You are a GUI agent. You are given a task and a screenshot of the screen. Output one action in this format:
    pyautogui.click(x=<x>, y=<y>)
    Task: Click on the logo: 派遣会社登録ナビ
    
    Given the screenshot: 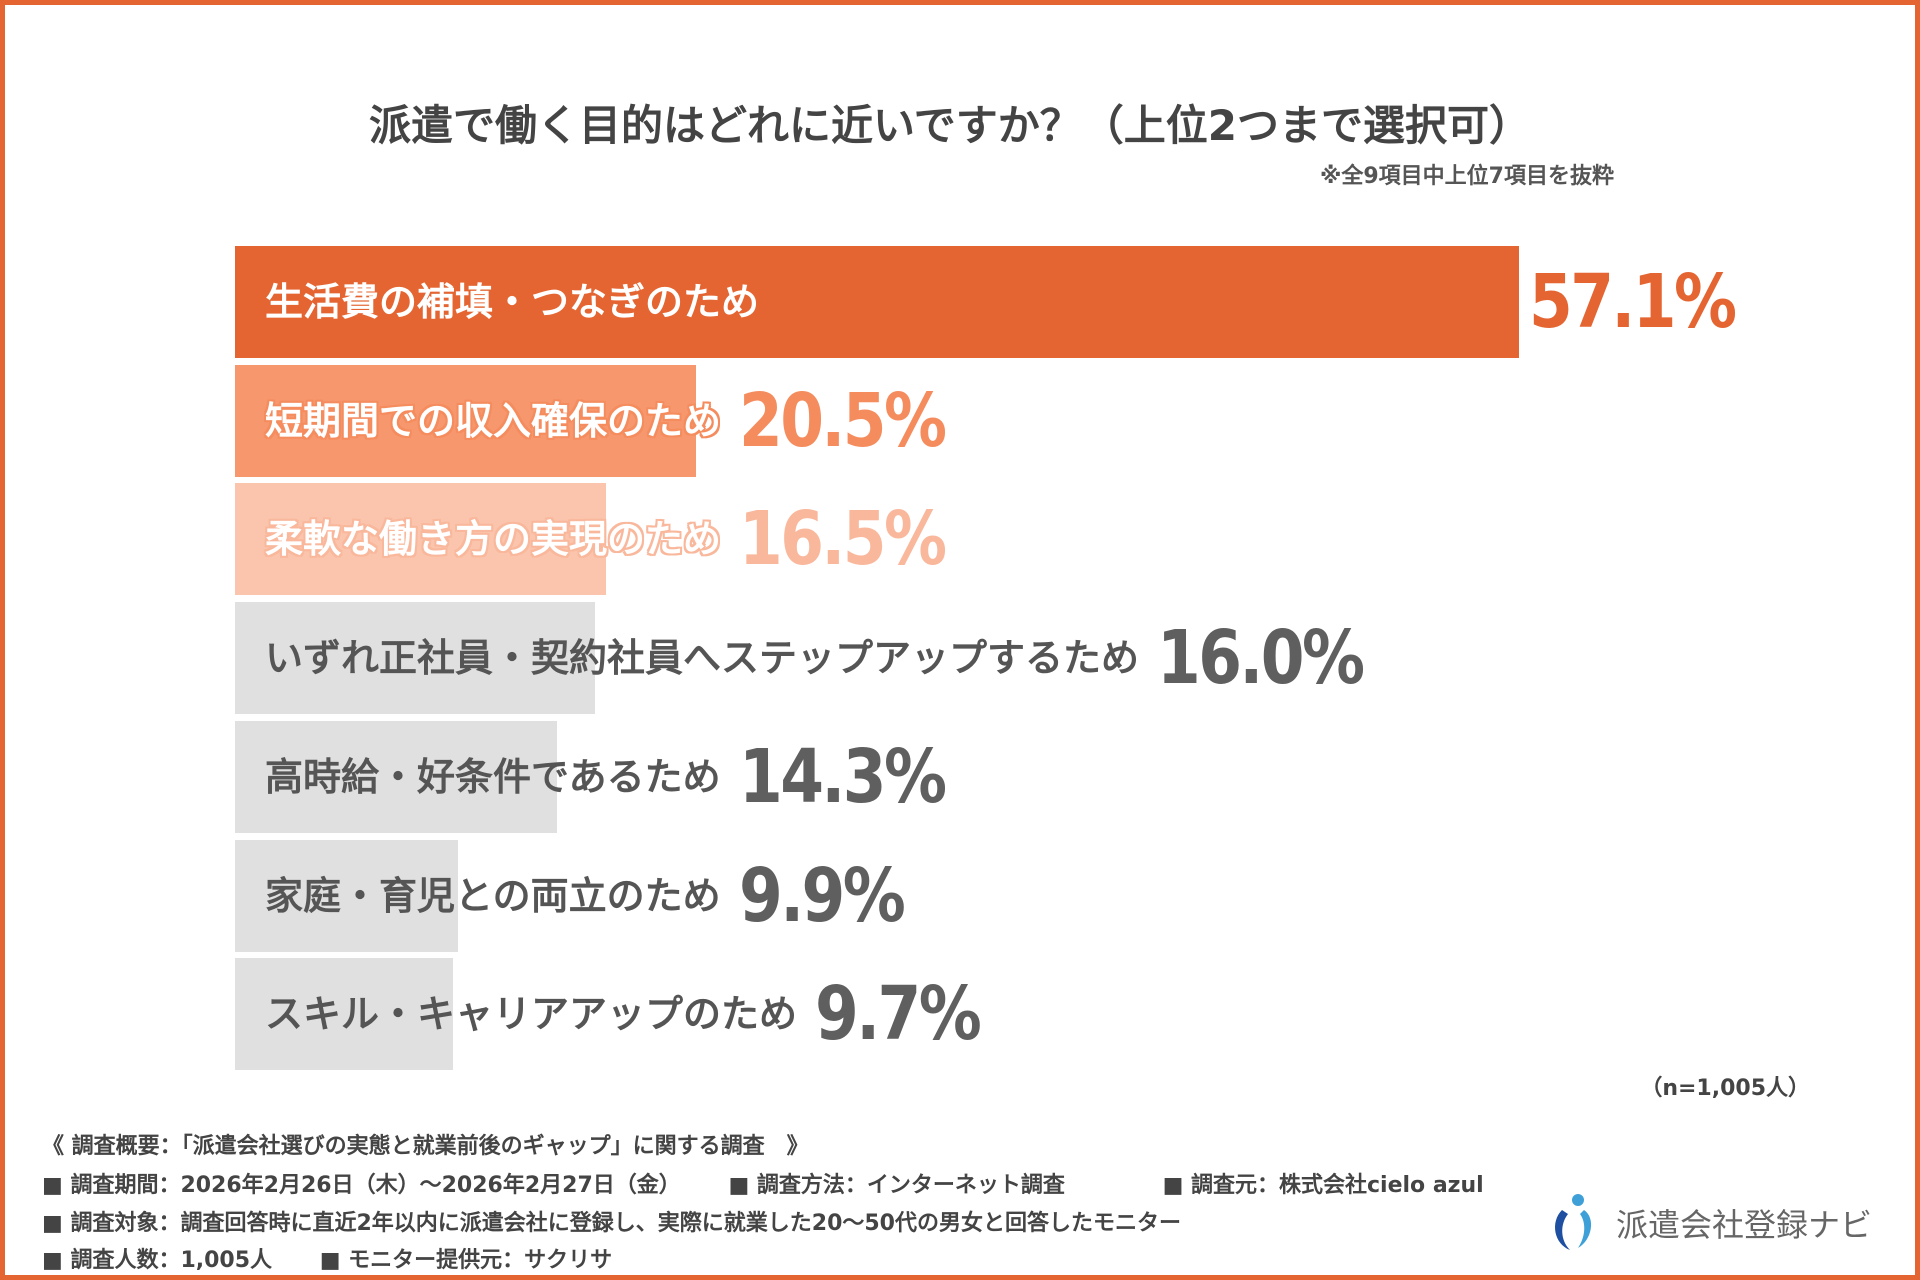 What is the action you would take?
    pyautogui.click(x=1710, y=1223)
    